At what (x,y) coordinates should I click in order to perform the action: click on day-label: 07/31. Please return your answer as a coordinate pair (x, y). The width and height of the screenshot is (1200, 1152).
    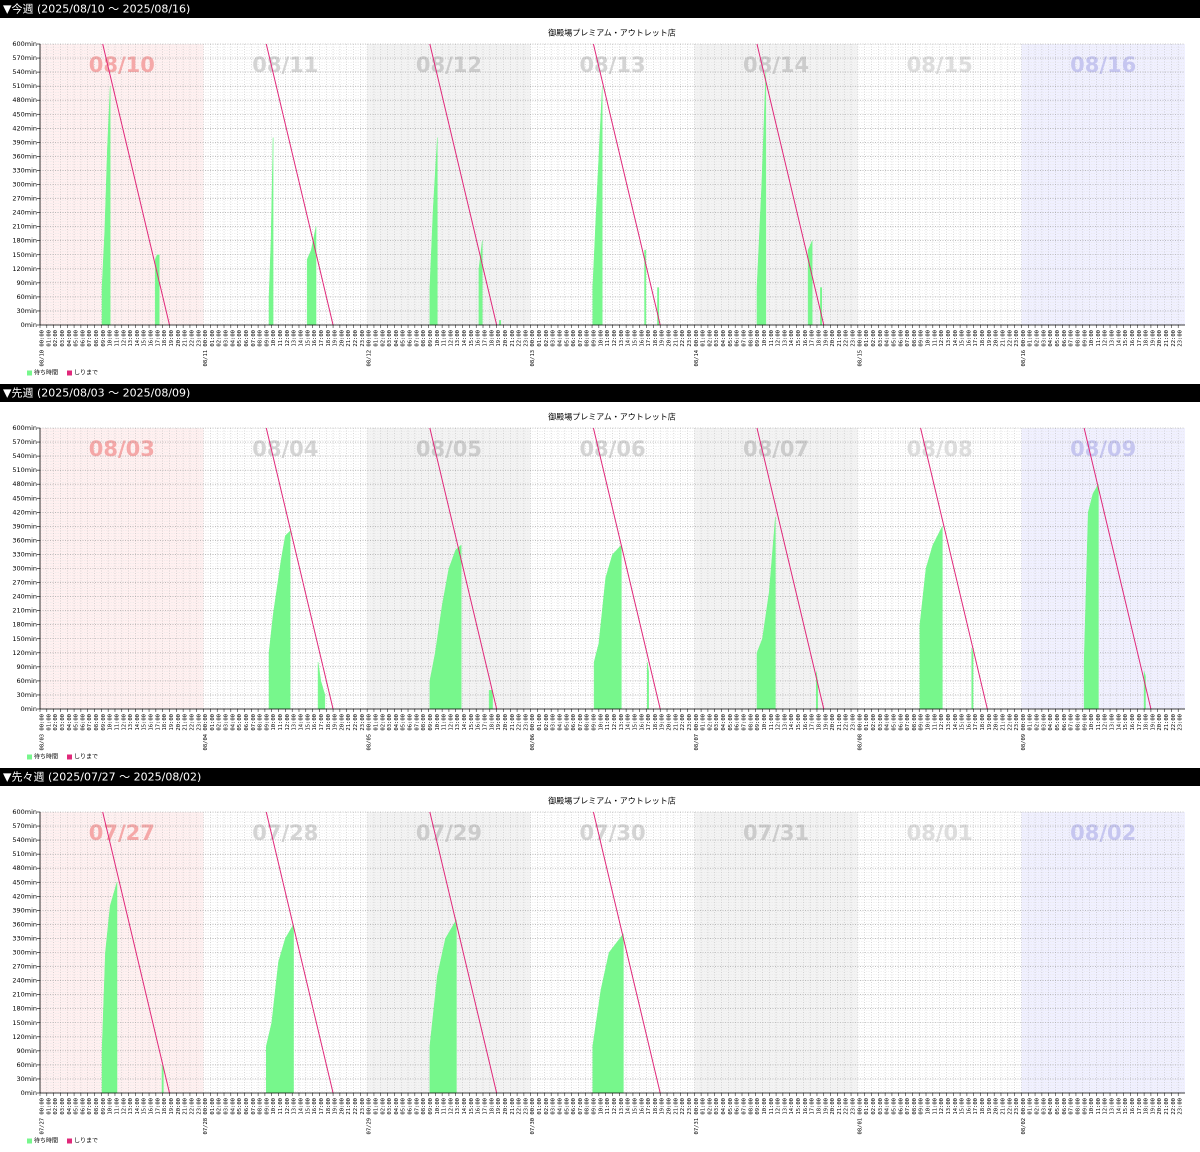
    Looking at the image, I should click on (776, 833).